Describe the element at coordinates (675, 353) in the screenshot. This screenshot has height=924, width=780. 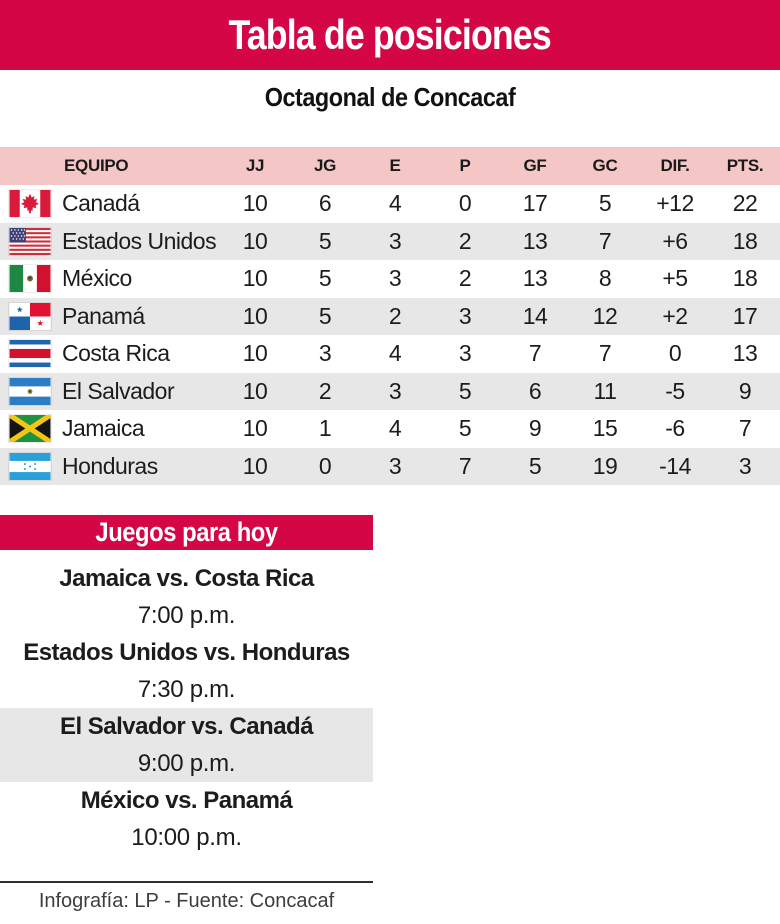
I see `stat-dif: 0` at that location.